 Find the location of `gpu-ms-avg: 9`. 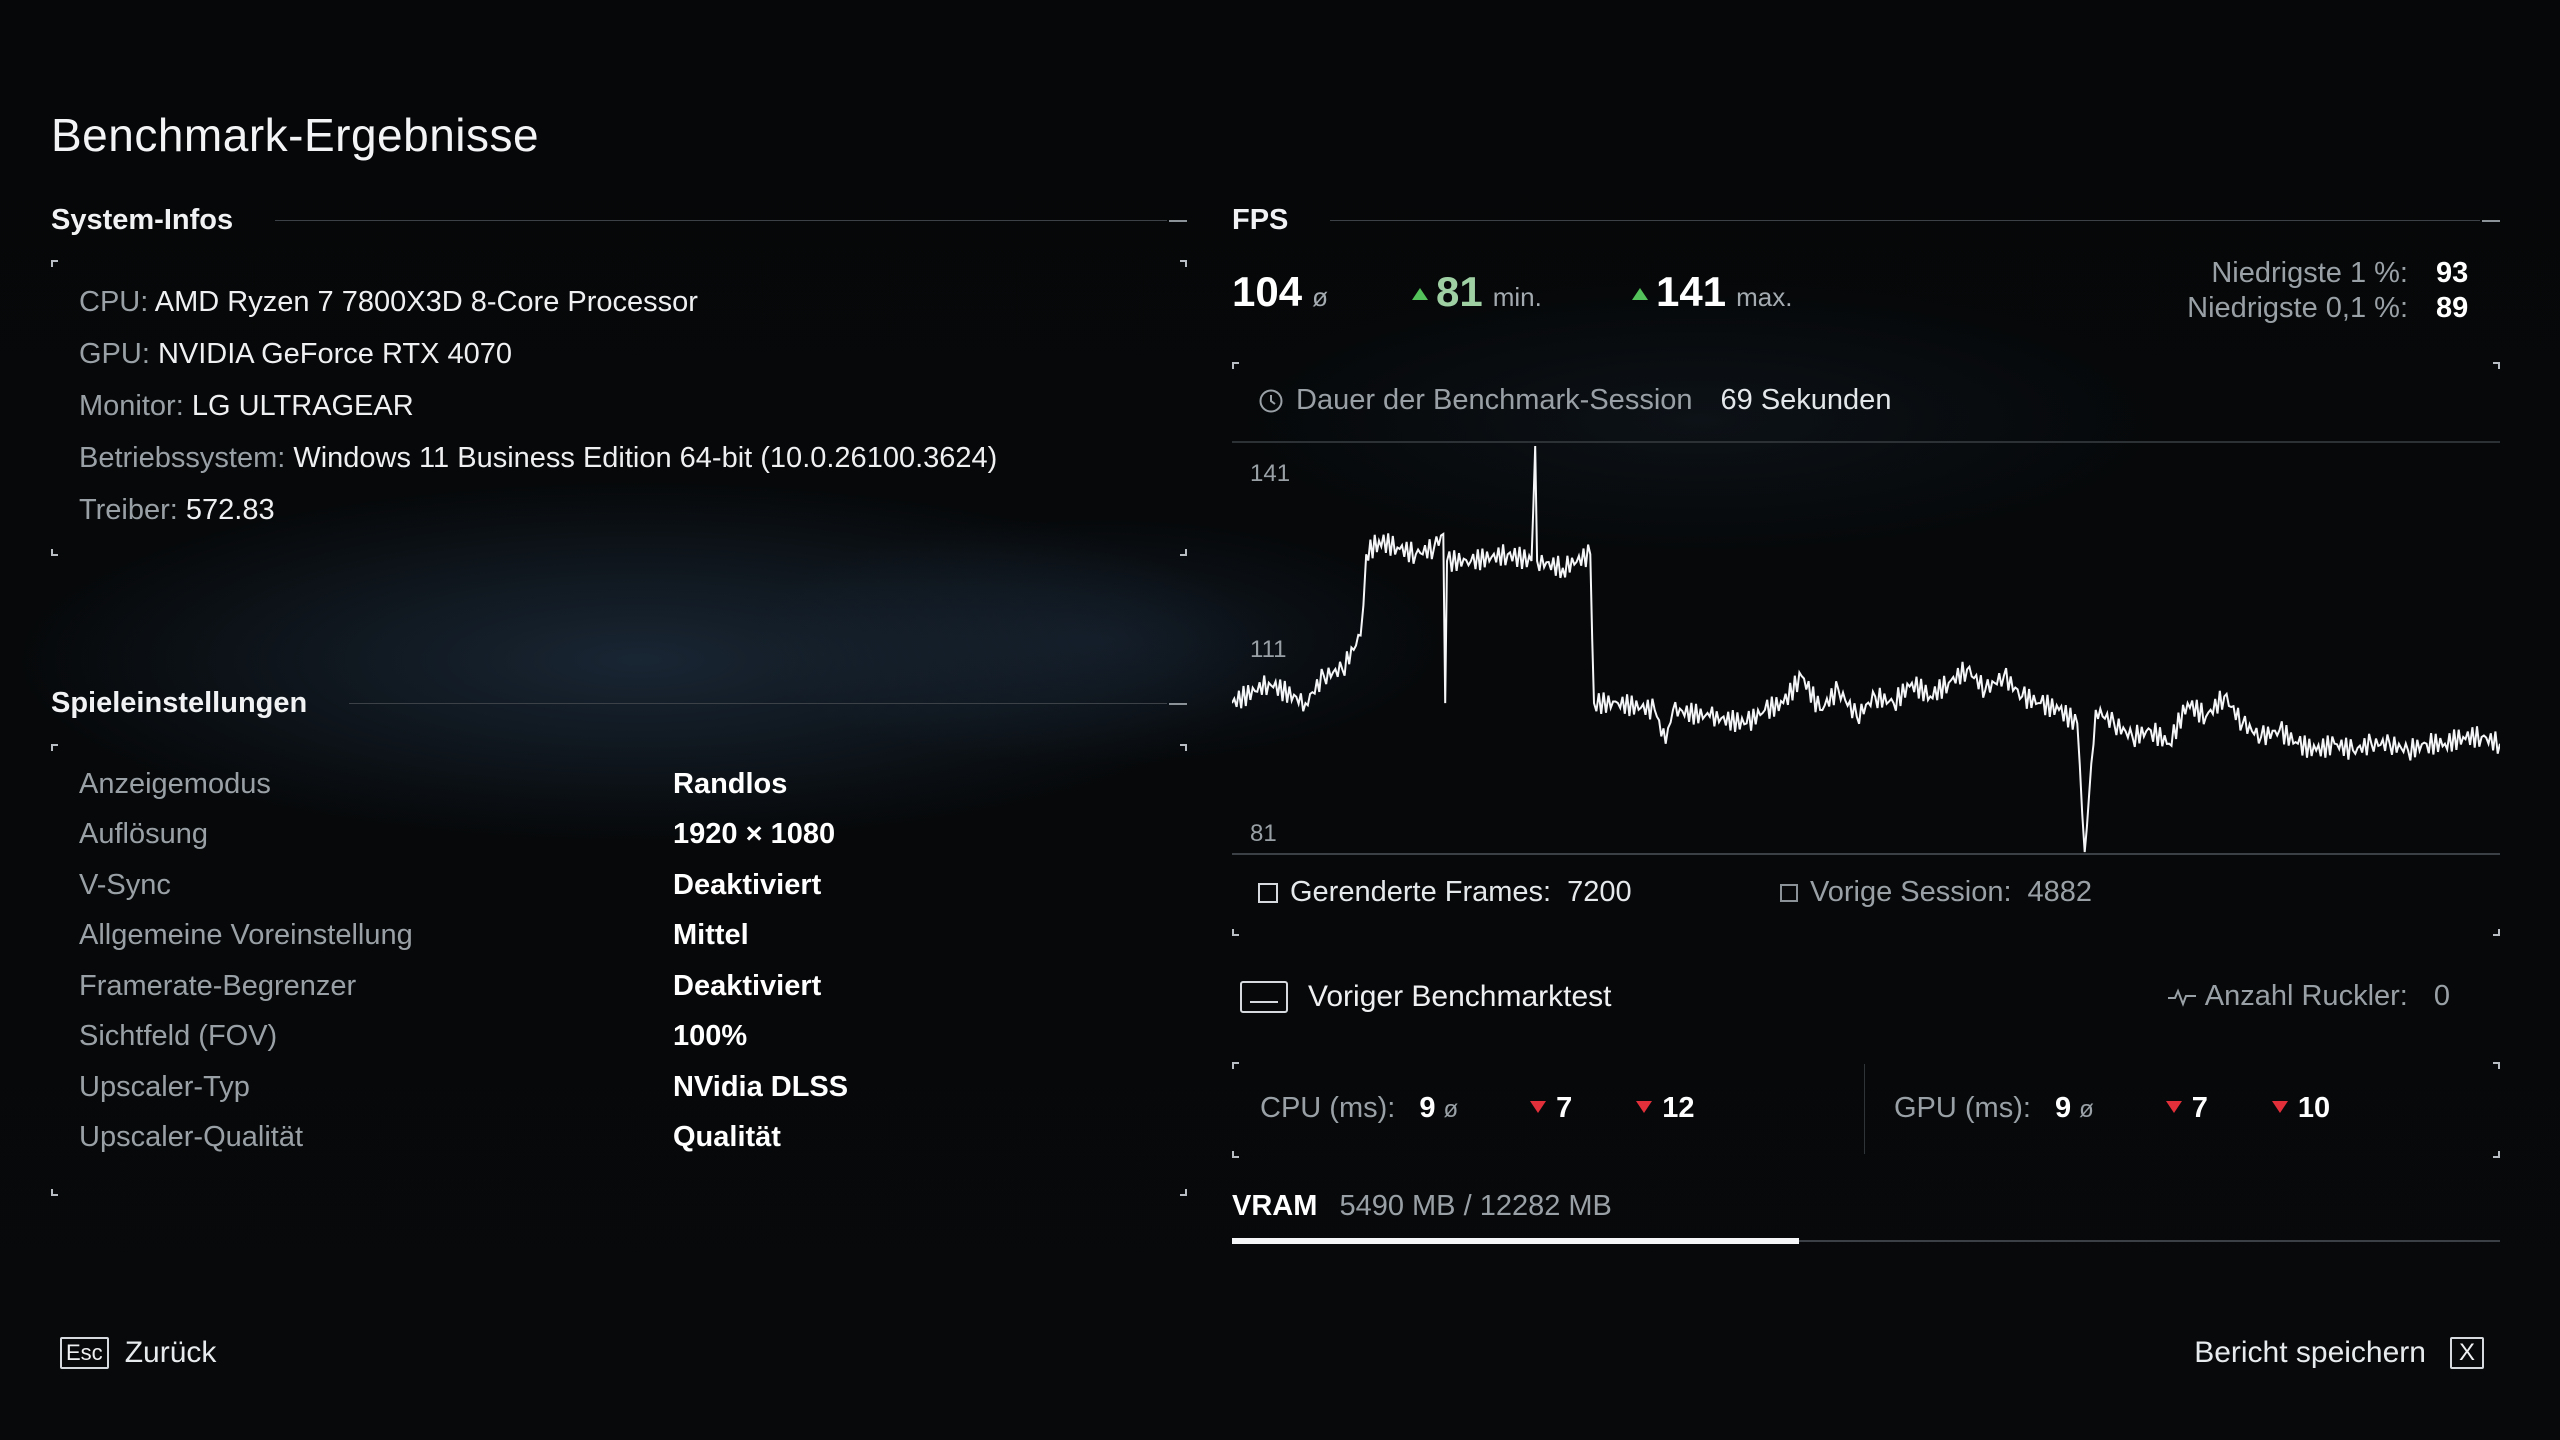

gpu-ms-avg: 9 is located at coordinates (2063, 1108).